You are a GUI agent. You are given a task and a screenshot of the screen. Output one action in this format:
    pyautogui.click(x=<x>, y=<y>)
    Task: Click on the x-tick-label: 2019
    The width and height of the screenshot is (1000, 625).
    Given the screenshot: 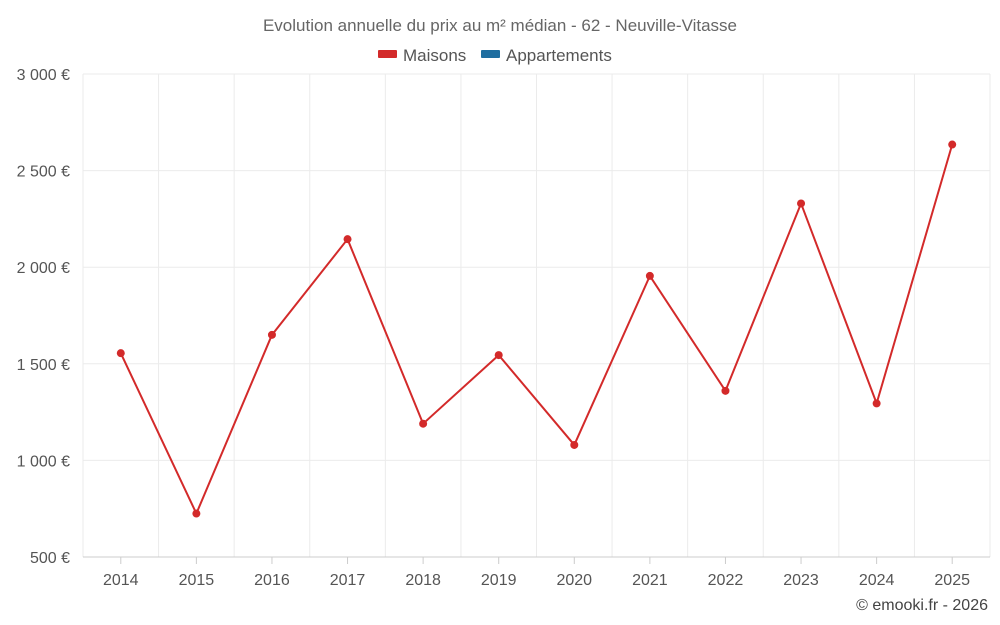 What is the action you would take?
    pyautogui.click(x=499, y=580)
    